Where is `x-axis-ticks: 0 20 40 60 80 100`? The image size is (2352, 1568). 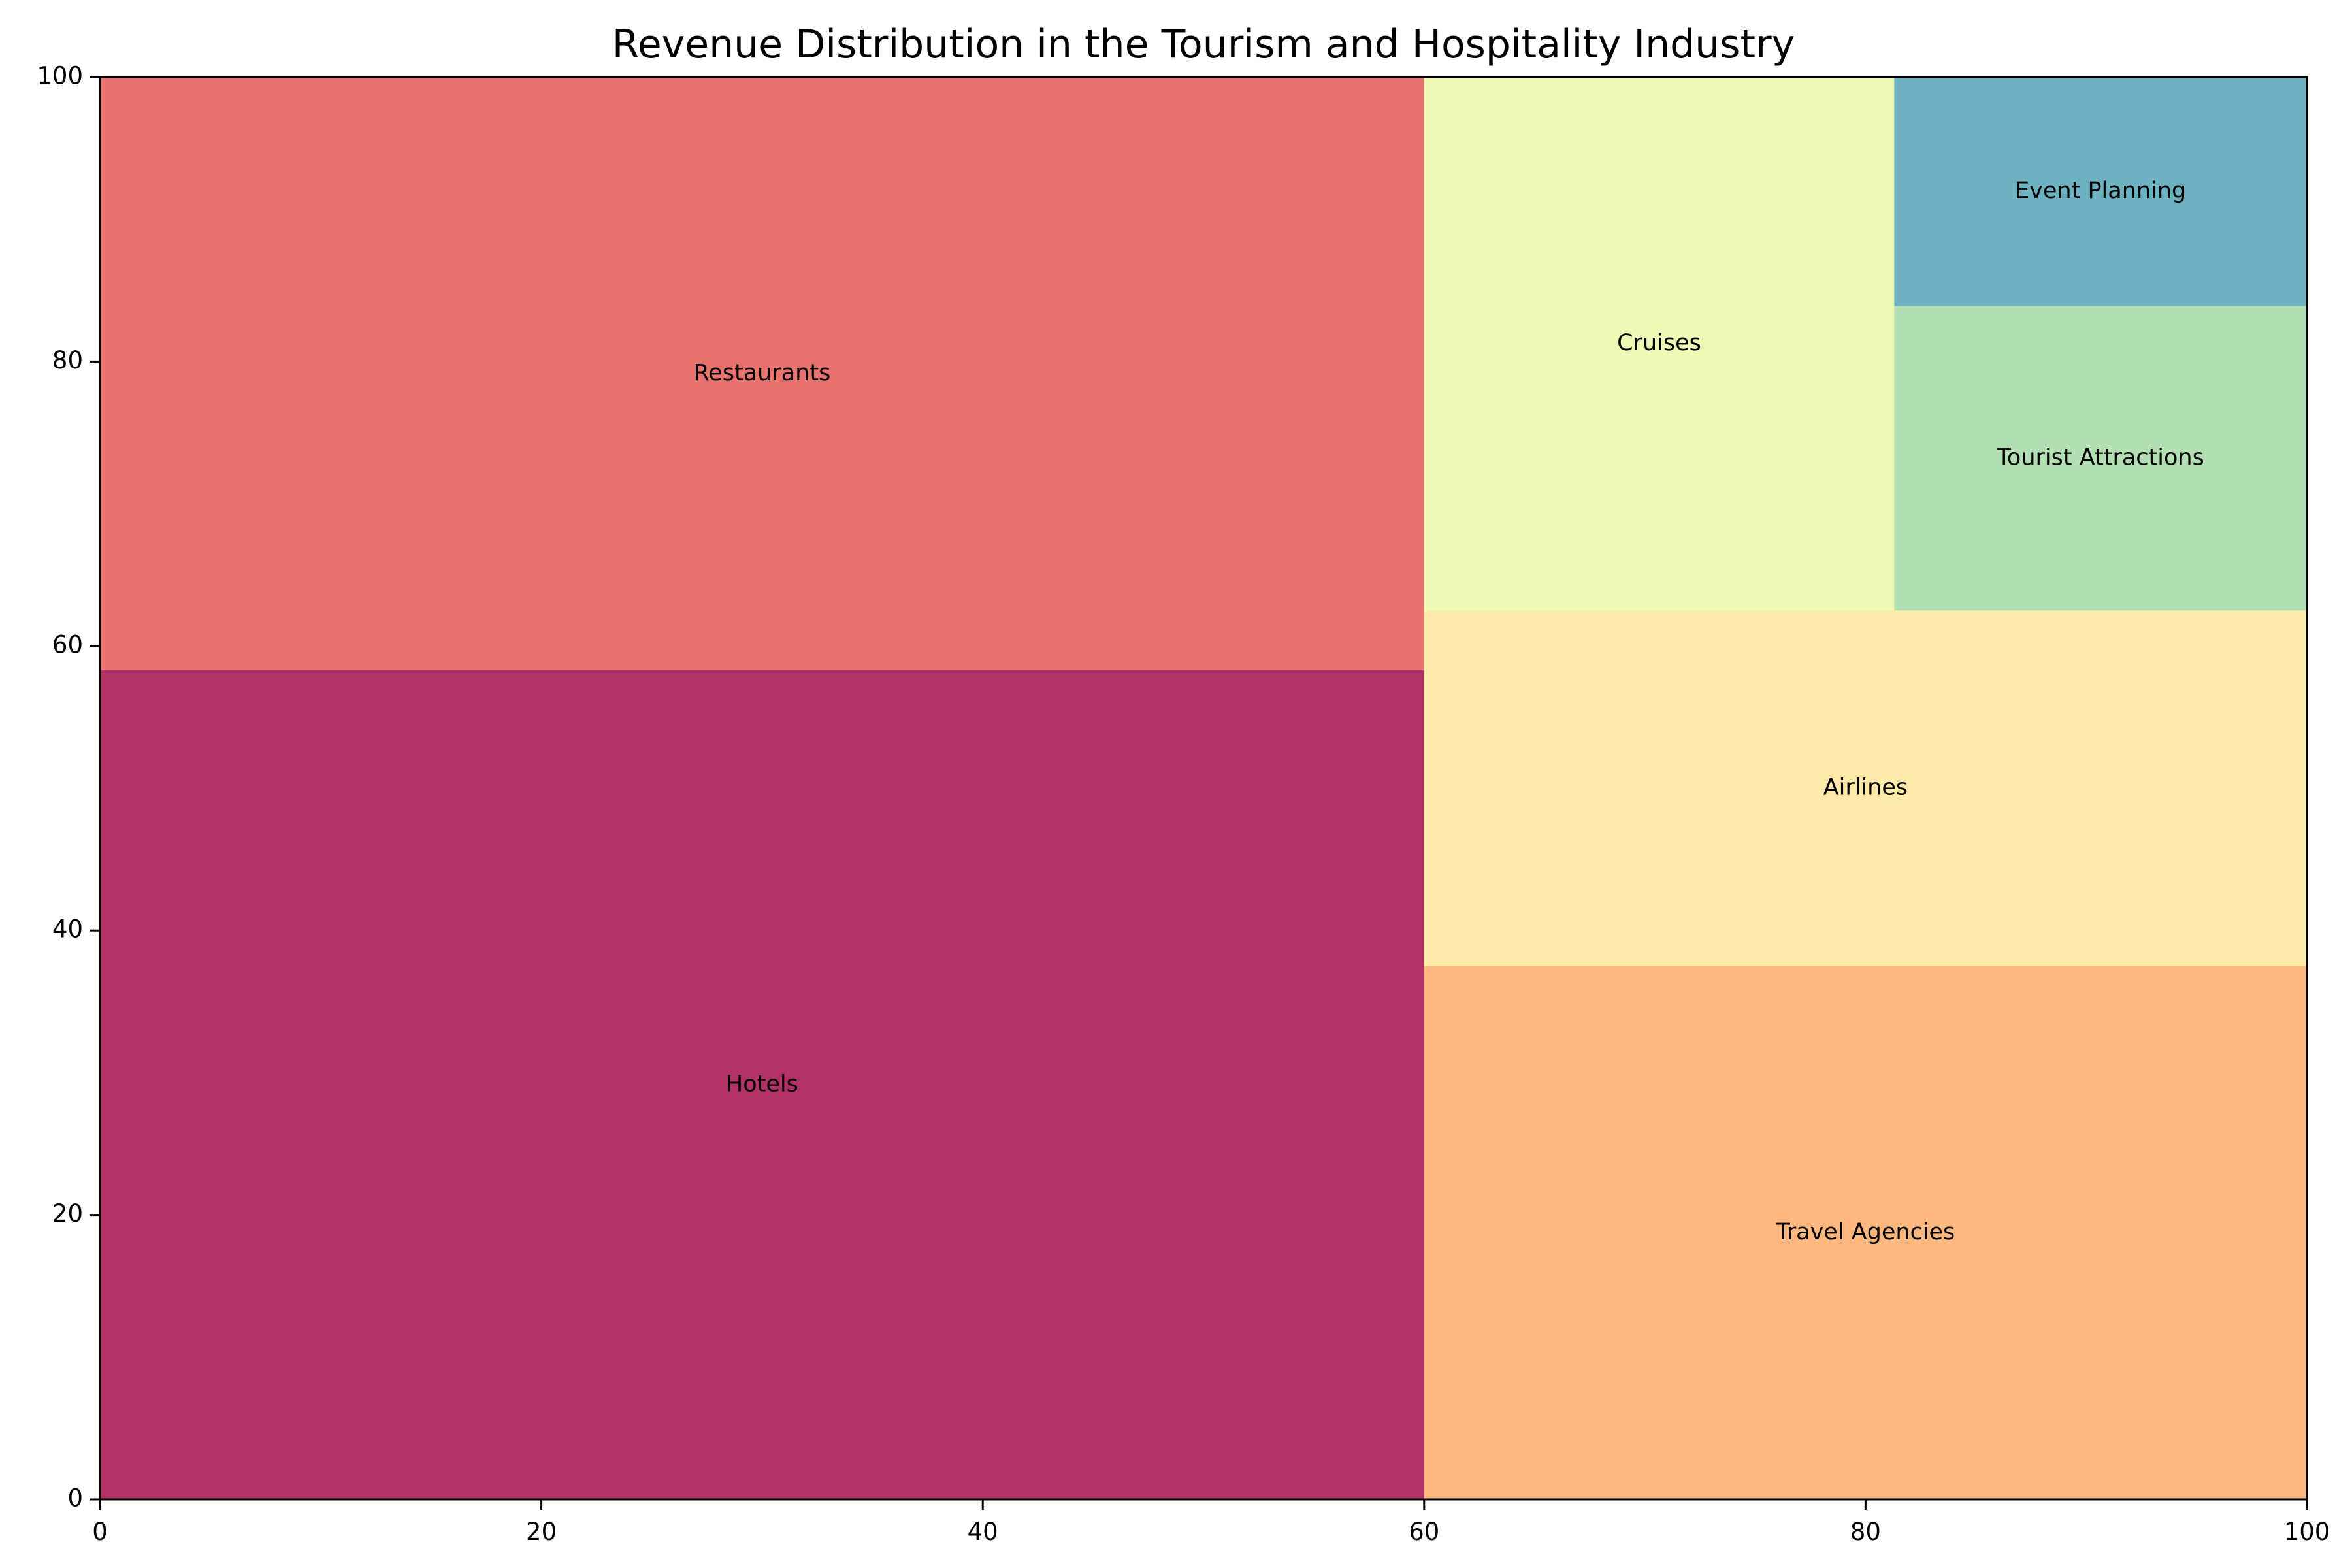
x-axis-ticks: 0 20 40 60 80 100 is located at coordinates (1211, 1522).